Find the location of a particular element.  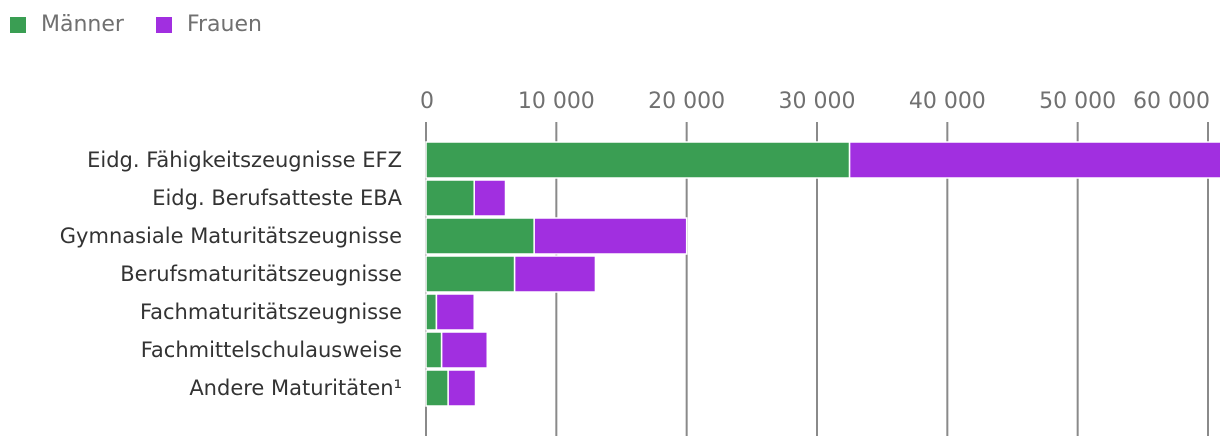

legend-label-maenner: Männer is located at coordinates (82, 24).